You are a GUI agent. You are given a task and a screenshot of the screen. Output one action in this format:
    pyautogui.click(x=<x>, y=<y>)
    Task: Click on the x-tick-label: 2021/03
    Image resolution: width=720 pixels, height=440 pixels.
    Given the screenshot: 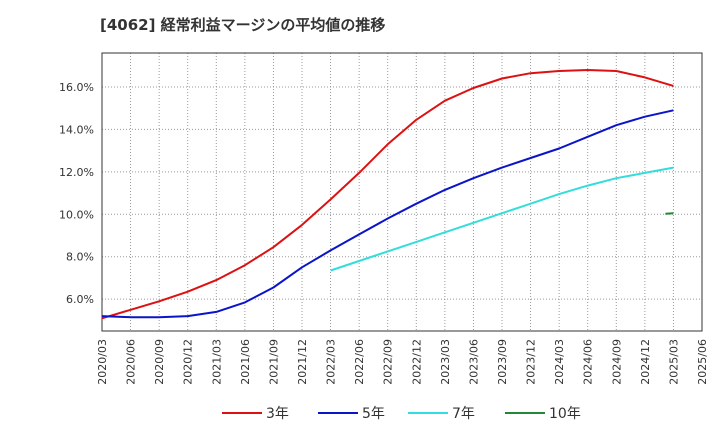 What is the action you would take?
    pyautogui.click(x=216, y=362)
    